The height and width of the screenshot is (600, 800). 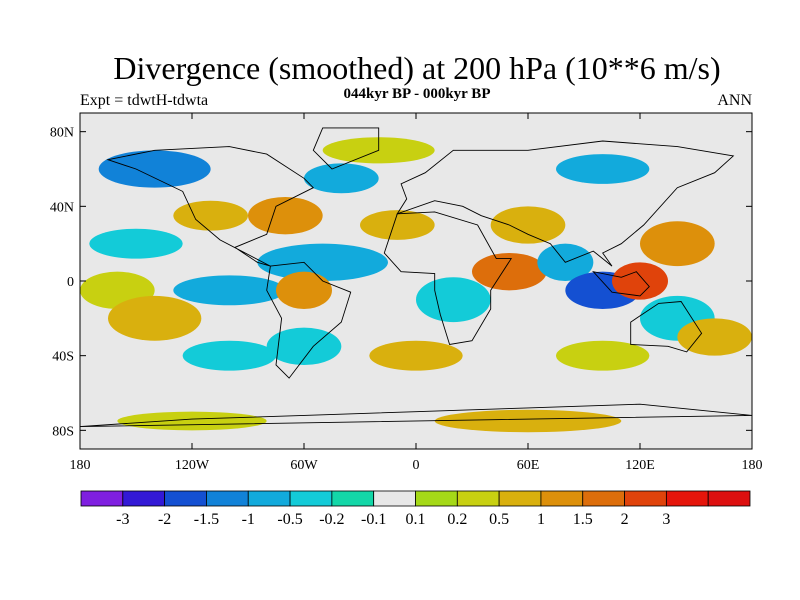 I want to click on y-tick-label: 40S, so click(x=63, y=357).